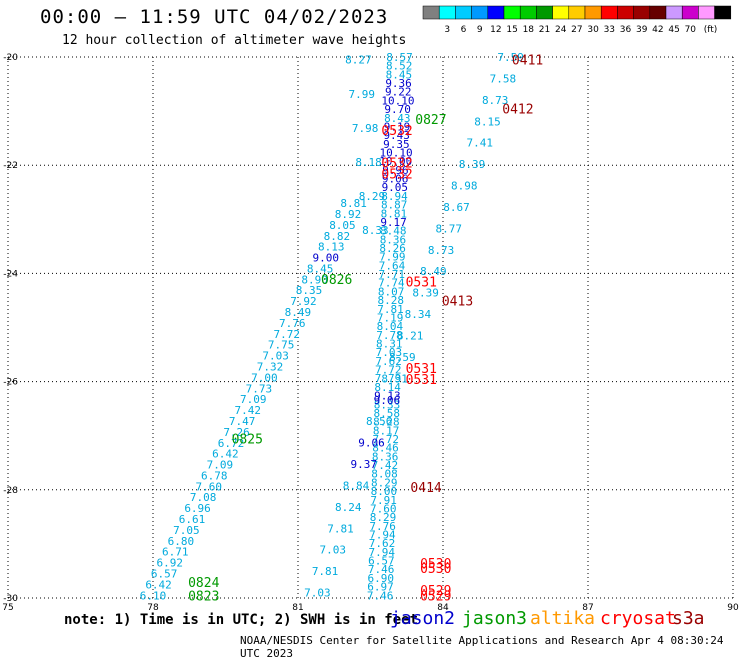 This screenshot has width=740, height=660. Describe the element at coordinates (527, 61) in the screenshot. I see `pass-time-tag: 0411` at that location.